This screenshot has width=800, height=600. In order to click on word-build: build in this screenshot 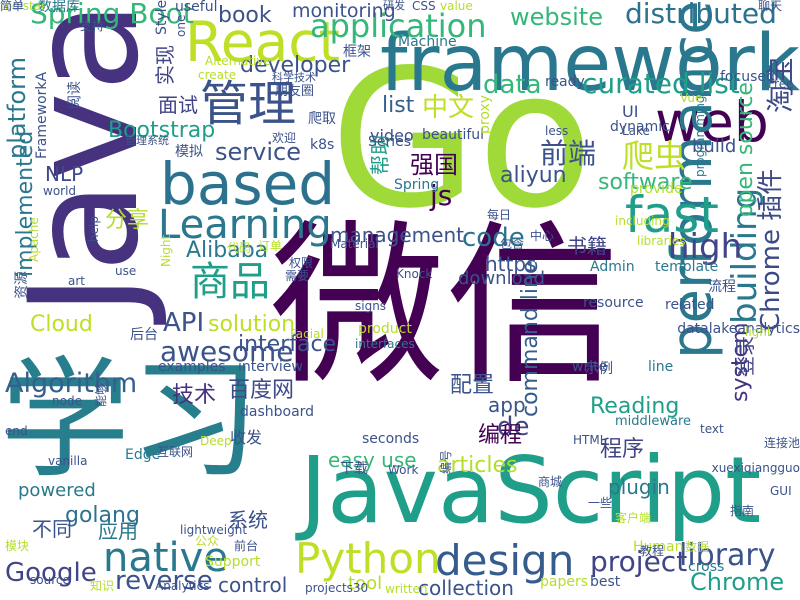, I will do `click(714, 146)`.